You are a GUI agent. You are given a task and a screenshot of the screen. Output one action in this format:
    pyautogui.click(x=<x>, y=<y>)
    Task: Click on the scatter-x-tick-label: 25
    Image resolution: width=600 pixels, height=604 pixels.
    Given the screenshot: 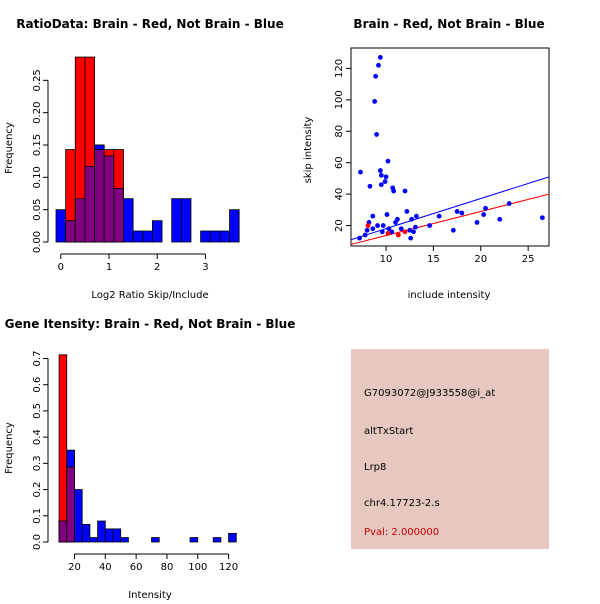 What is the action you would take?
    pyautogui.click(x=528, y=259)
    